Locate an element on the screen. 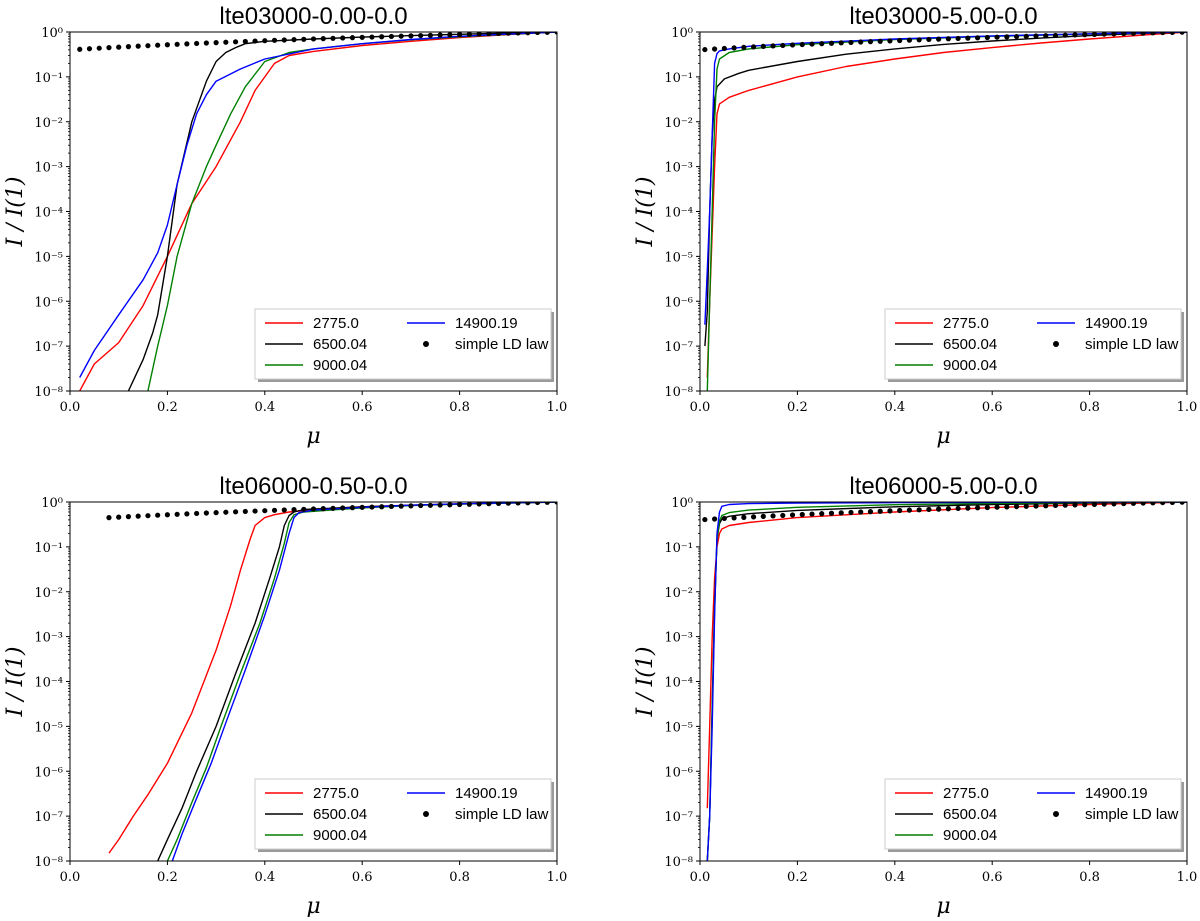 This screenshot has width=1200, height=921. y-tick-label: 10⁻⁸ is located at coordinates (48, 862).